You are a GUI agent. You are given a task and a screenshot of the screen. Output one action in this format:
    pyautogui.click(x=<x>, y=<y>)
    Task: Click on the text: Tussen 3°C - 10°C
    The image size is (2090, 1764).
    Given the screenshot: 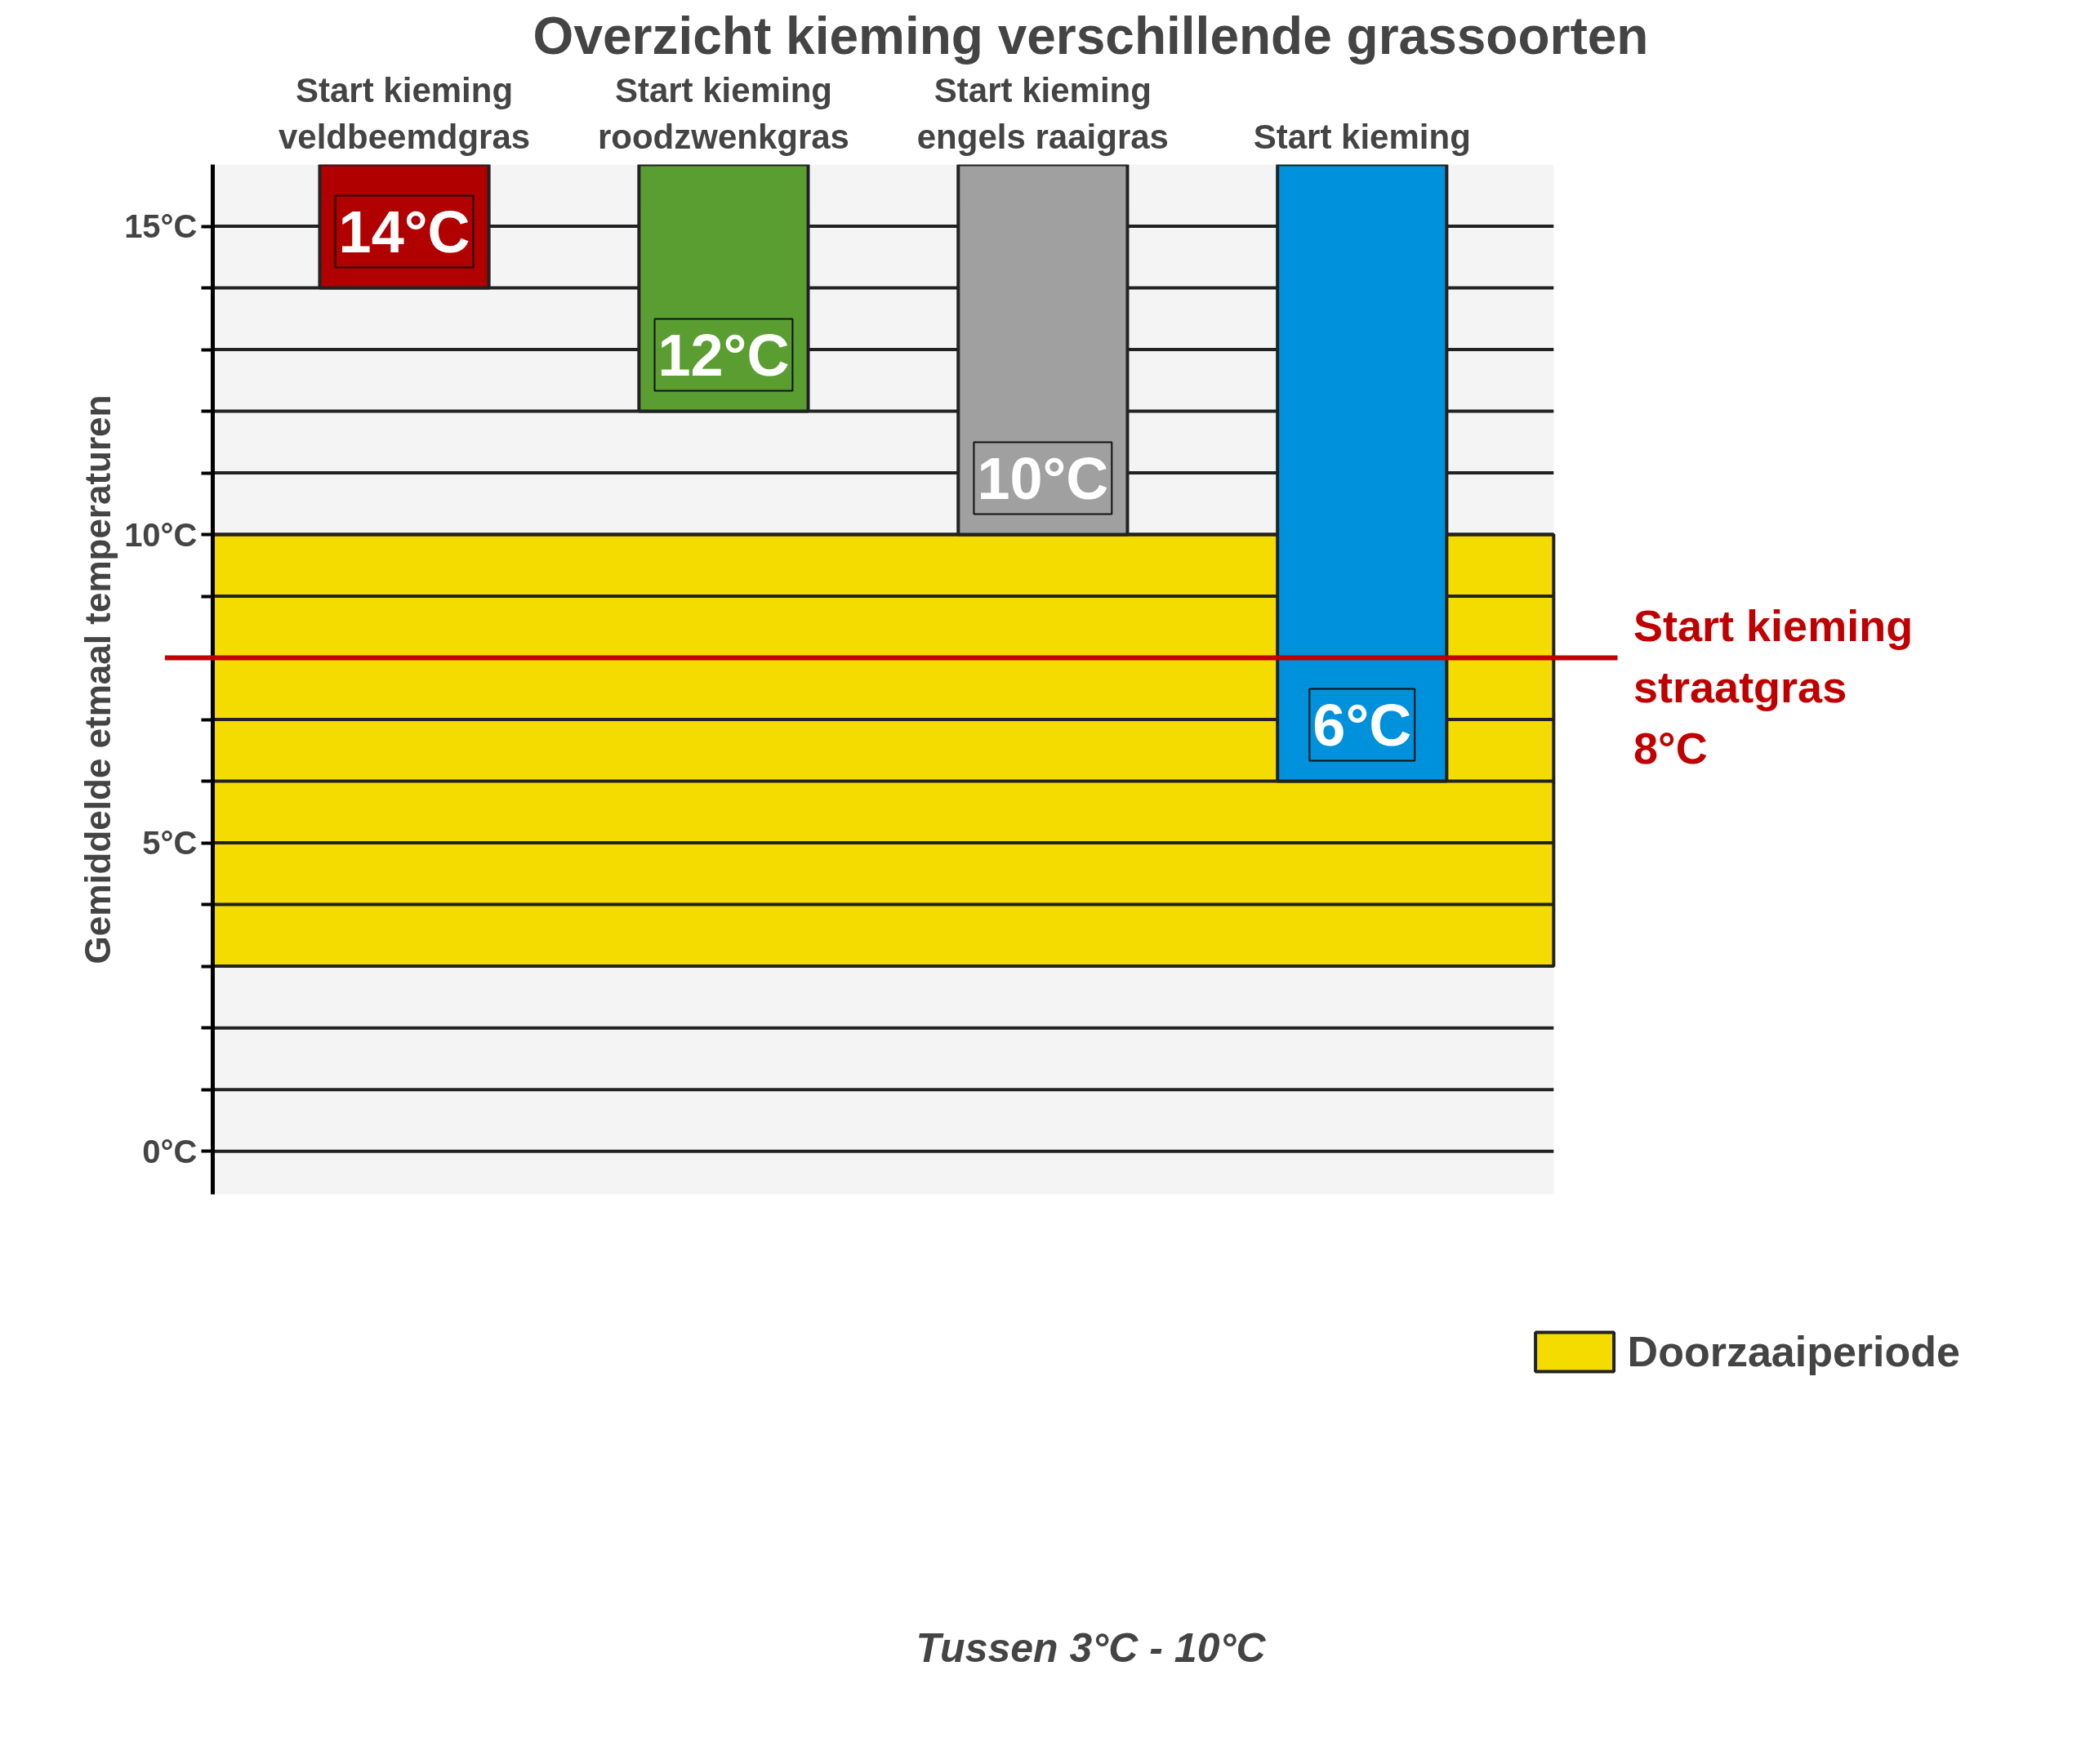 What is the action you would take?
    pyautogui.click(x=1091, y=1647)
    